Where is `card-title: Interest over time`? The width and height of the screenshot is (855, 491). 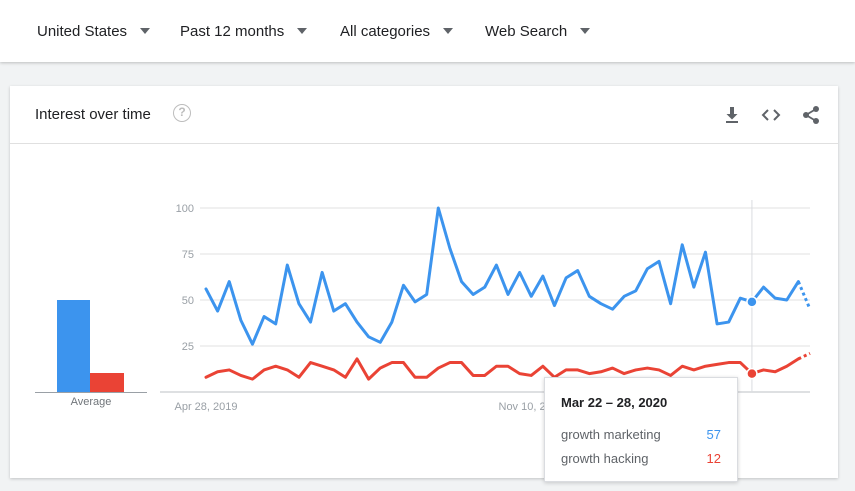 card-title: Interest over time is located at coordinates (93, 114).